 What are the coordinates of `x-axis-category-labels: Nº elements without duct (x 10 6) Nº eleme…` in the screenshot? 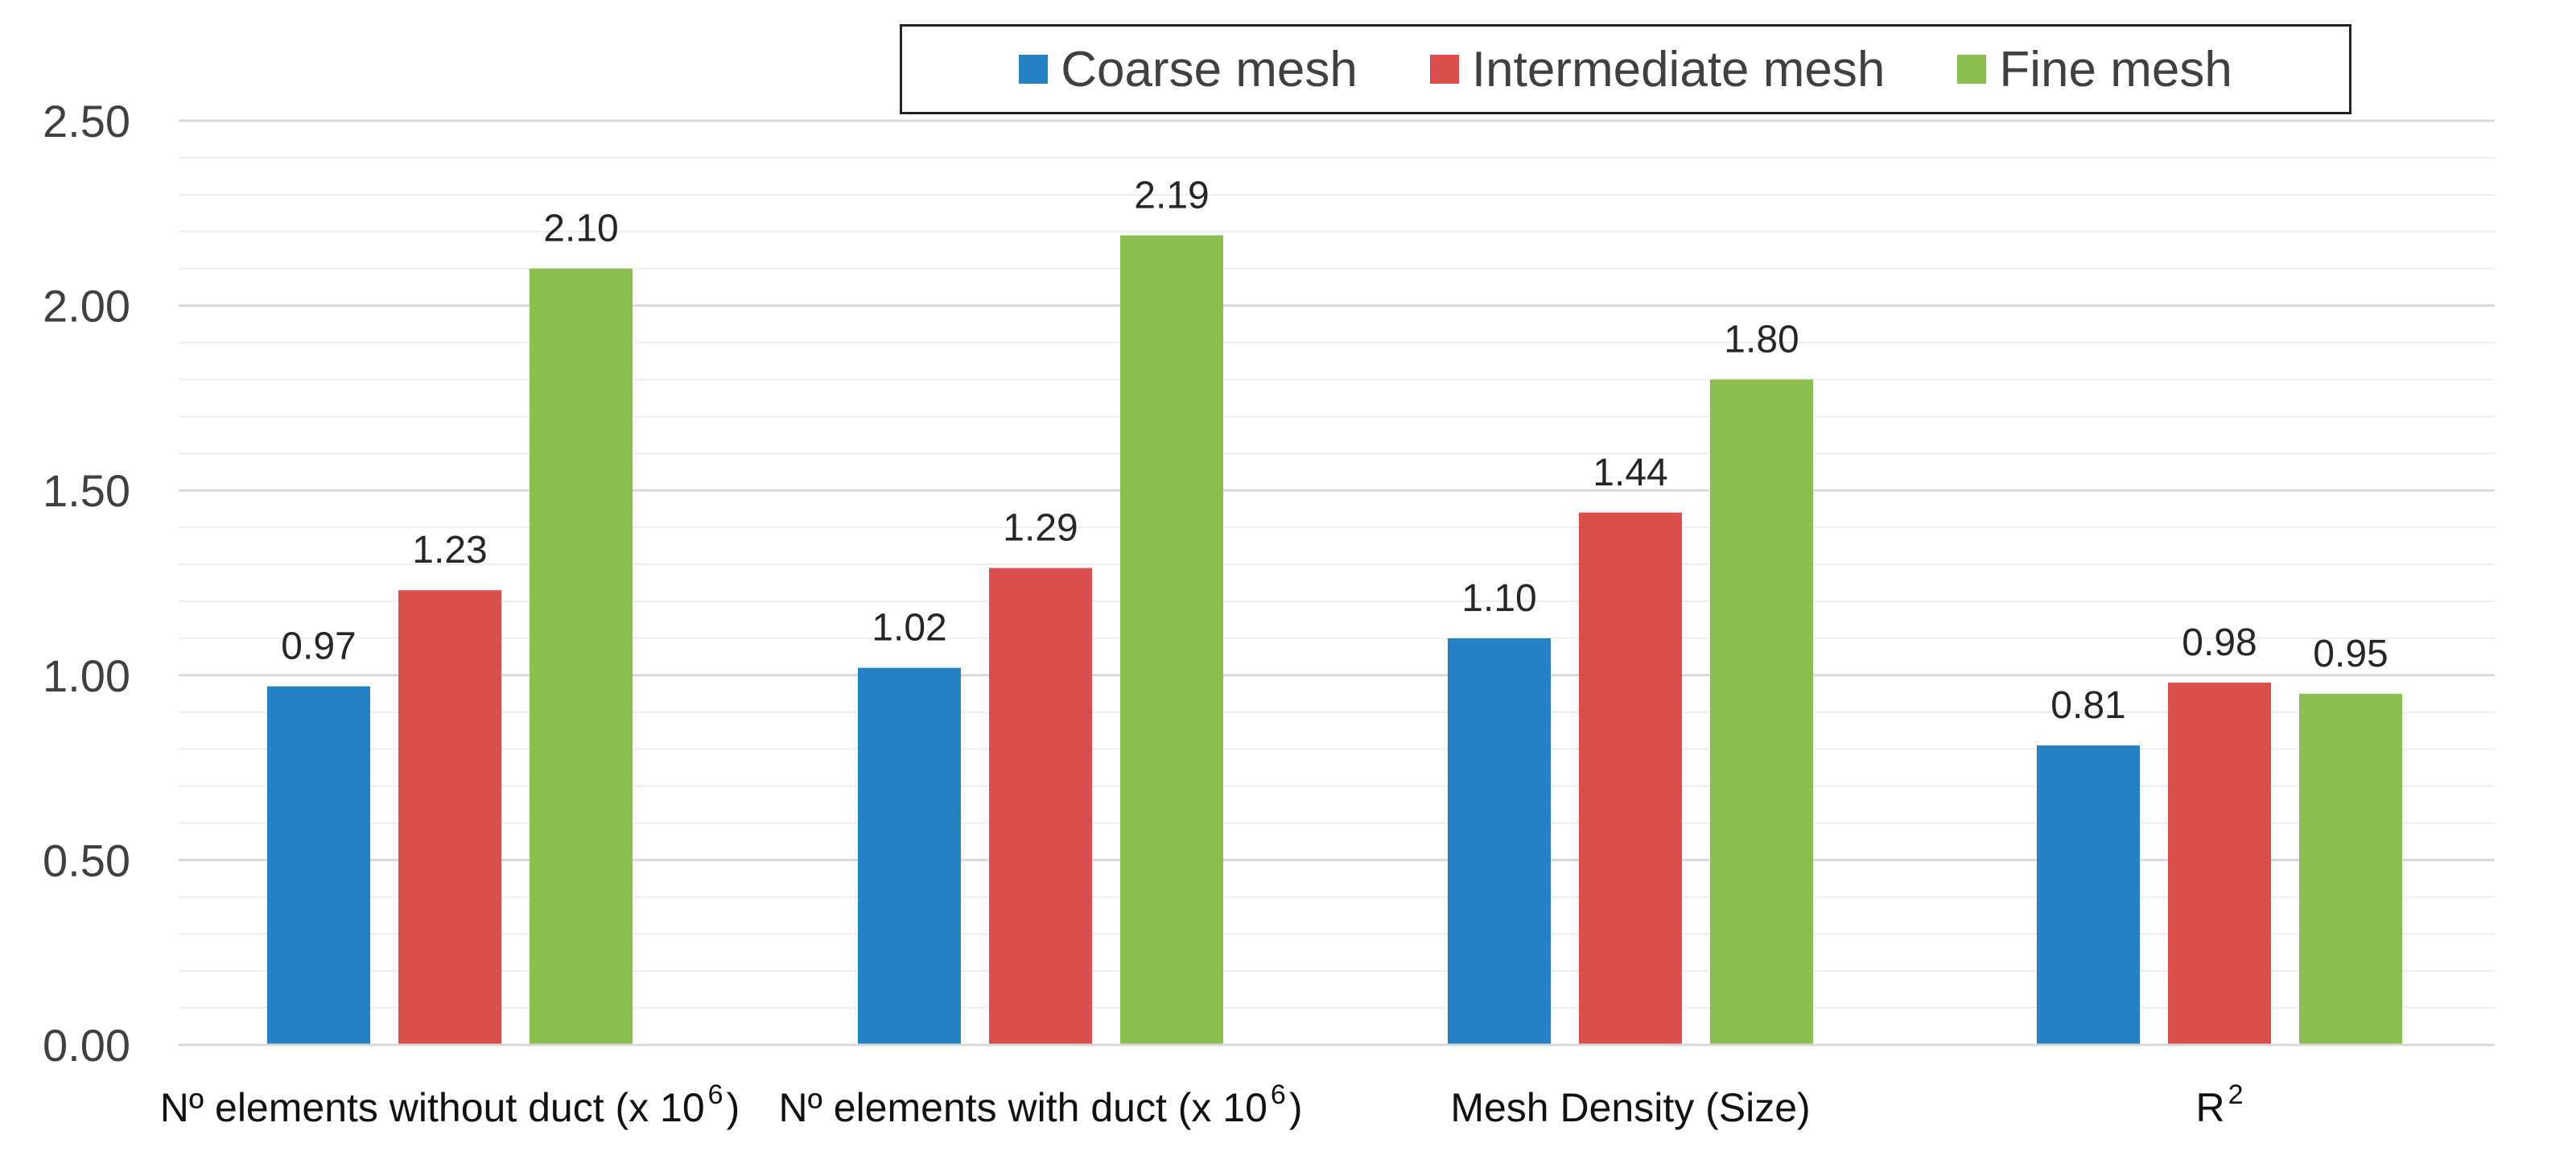 It's located at (1202, 1104).